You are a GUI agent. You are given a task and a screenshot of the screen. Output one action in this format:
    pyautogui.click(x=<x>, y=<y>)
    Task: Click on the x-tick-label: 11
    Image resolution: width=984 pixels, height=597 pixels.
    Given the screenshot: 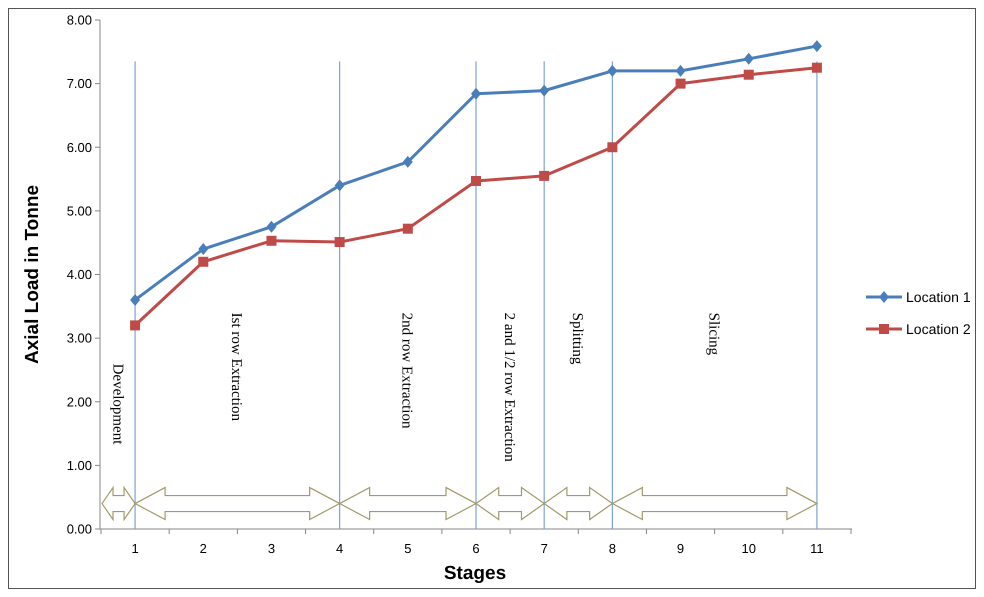 What is the action you would take?
    pyautogui.click(x=817, y=548)
    